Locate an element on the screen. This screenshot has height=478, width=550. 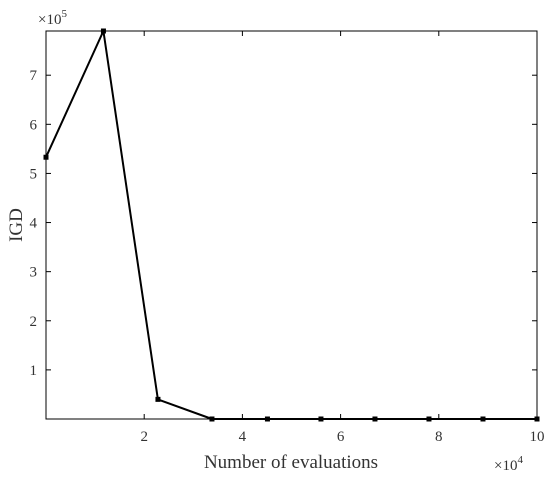
data-point is located at coordinates (158, 399).